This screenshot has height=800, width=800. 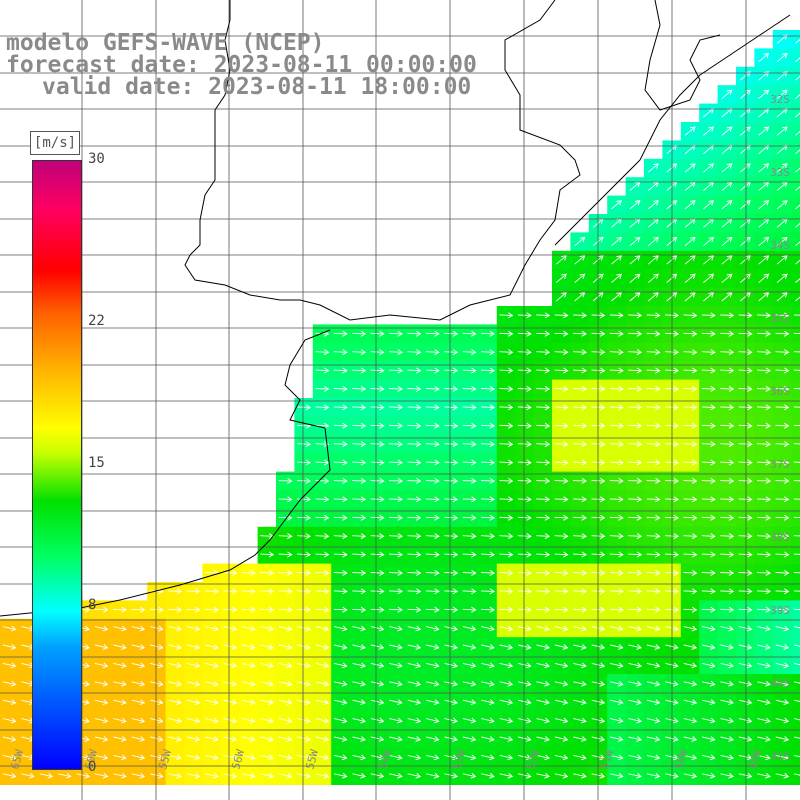 I want to click on colorbar-tick-label: 22, so click(x=96, y=321).